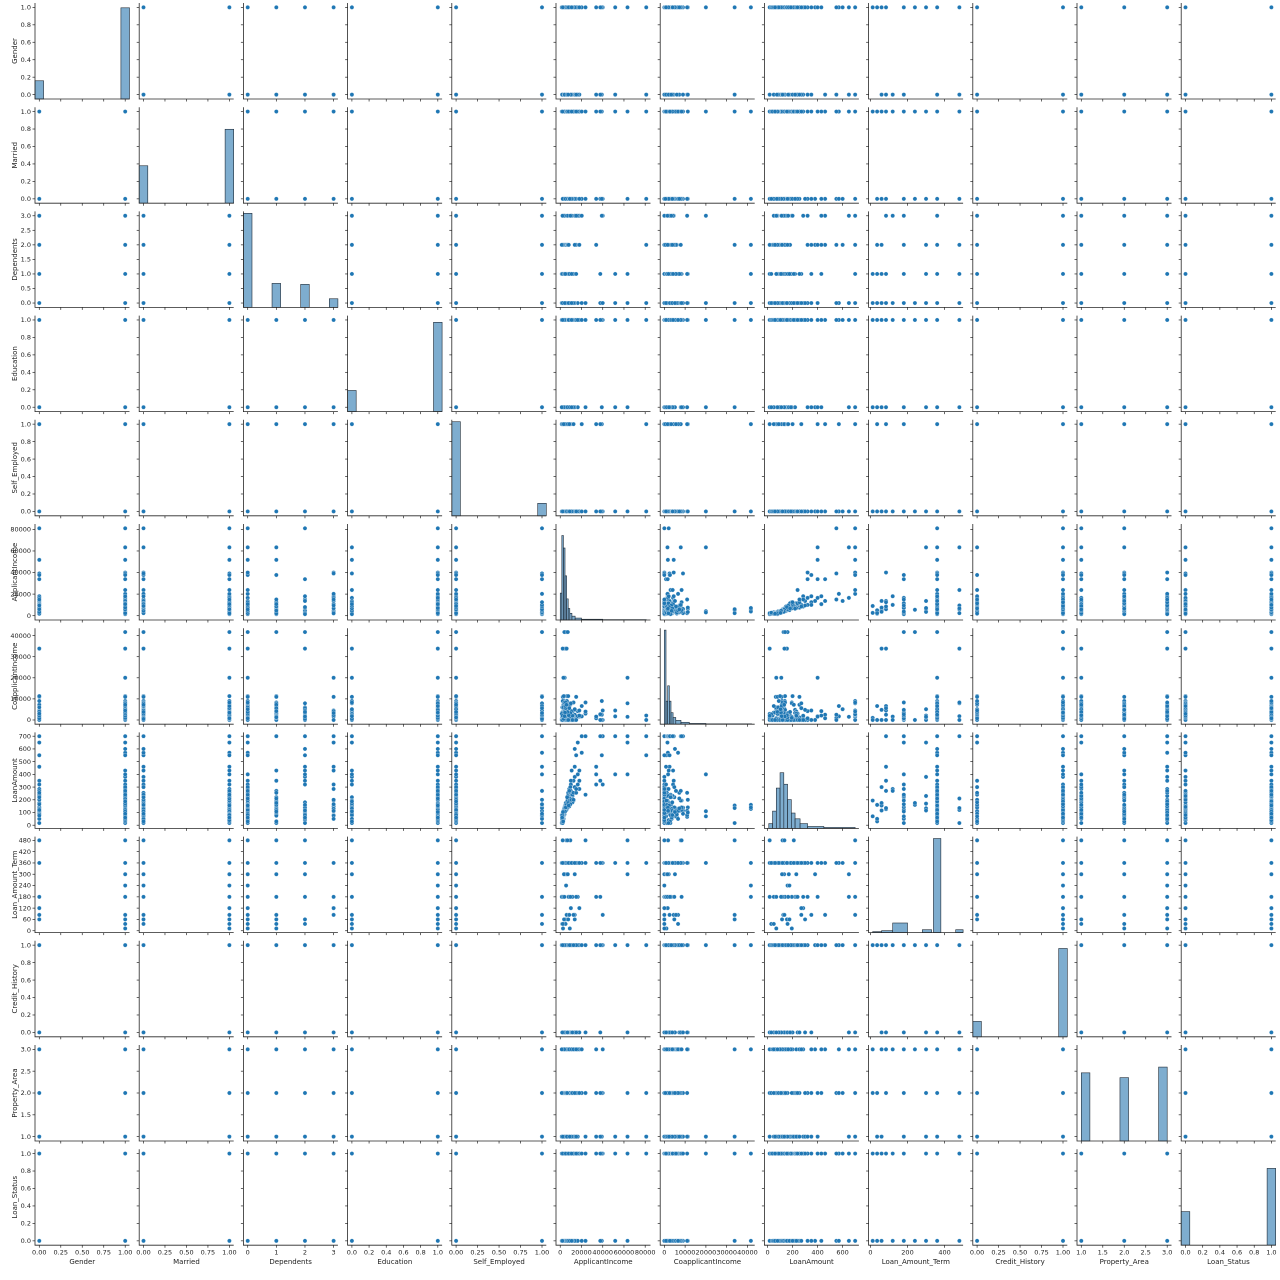 This screenshot has height=1280, width=1280. Describe the element at coordinates (602, 677) in the screenshot. I see `panel-coapplicantincome-vs-applicantincome` at that location.